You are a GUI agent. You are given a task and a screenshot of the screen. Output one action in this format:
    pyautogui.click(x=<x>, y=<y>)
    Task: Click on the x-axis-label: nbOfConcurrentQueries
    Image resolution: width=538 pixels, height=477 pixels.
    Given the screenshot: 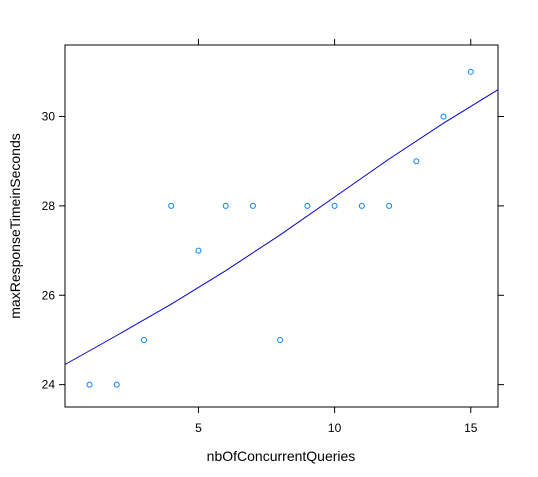 What is the action you would take?
    pyautogui.click(x=281, y=456)
    